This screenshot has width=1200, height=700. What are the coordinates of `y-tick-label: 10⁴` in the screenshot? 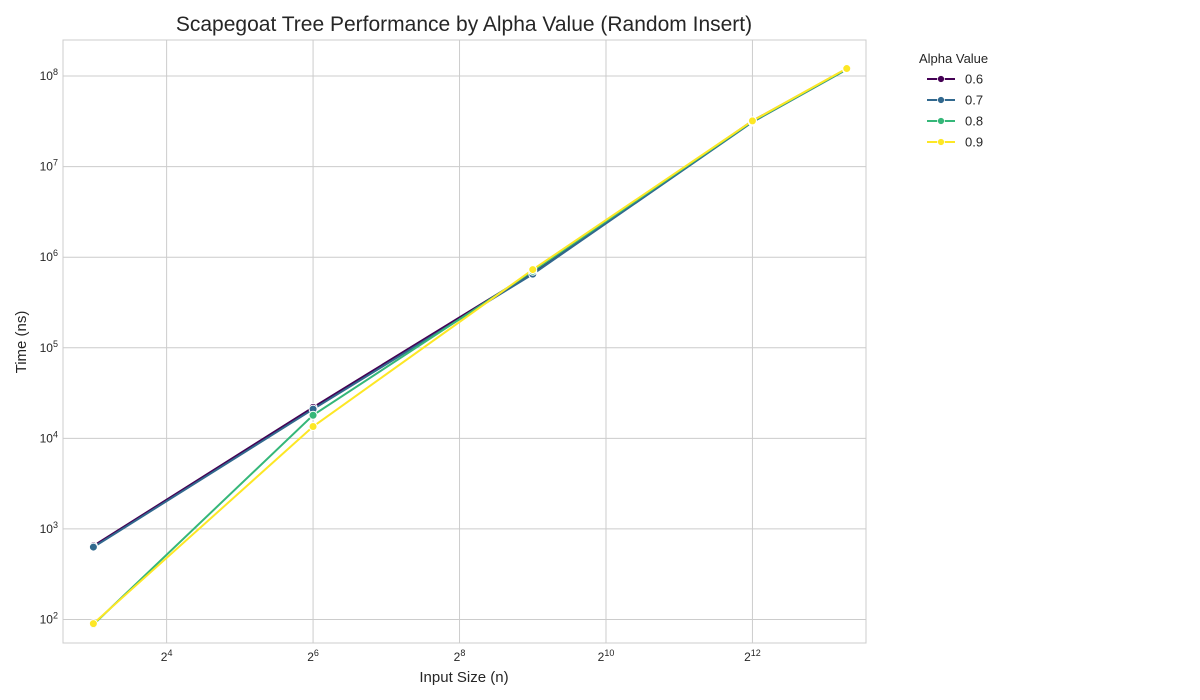 It's located at (49, 437).